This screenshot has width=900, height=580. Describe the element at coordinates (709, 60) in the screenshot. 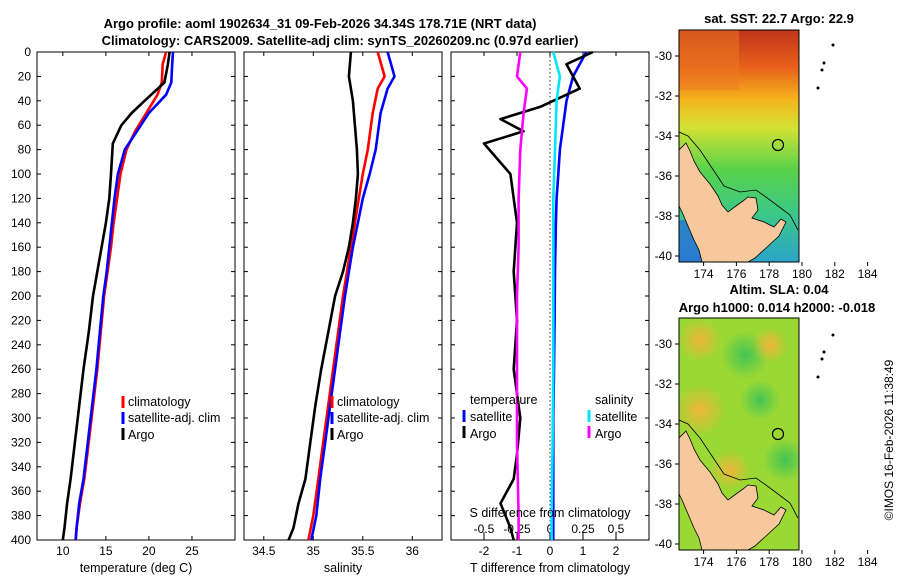

I see `sst-warm-patch` at that location.